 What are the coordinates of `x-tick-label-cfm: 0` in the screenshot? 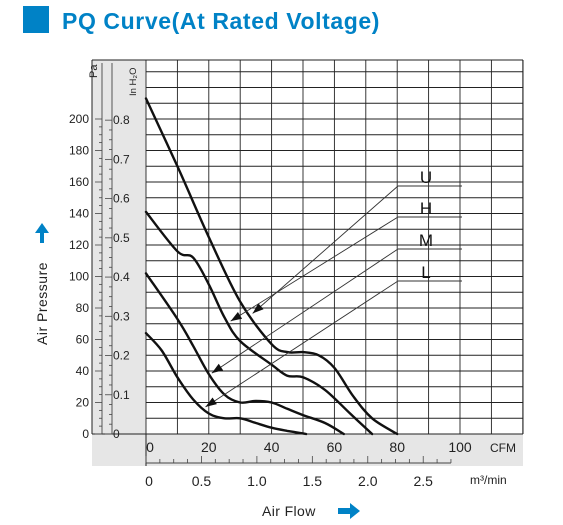 It's located at (150, 447).